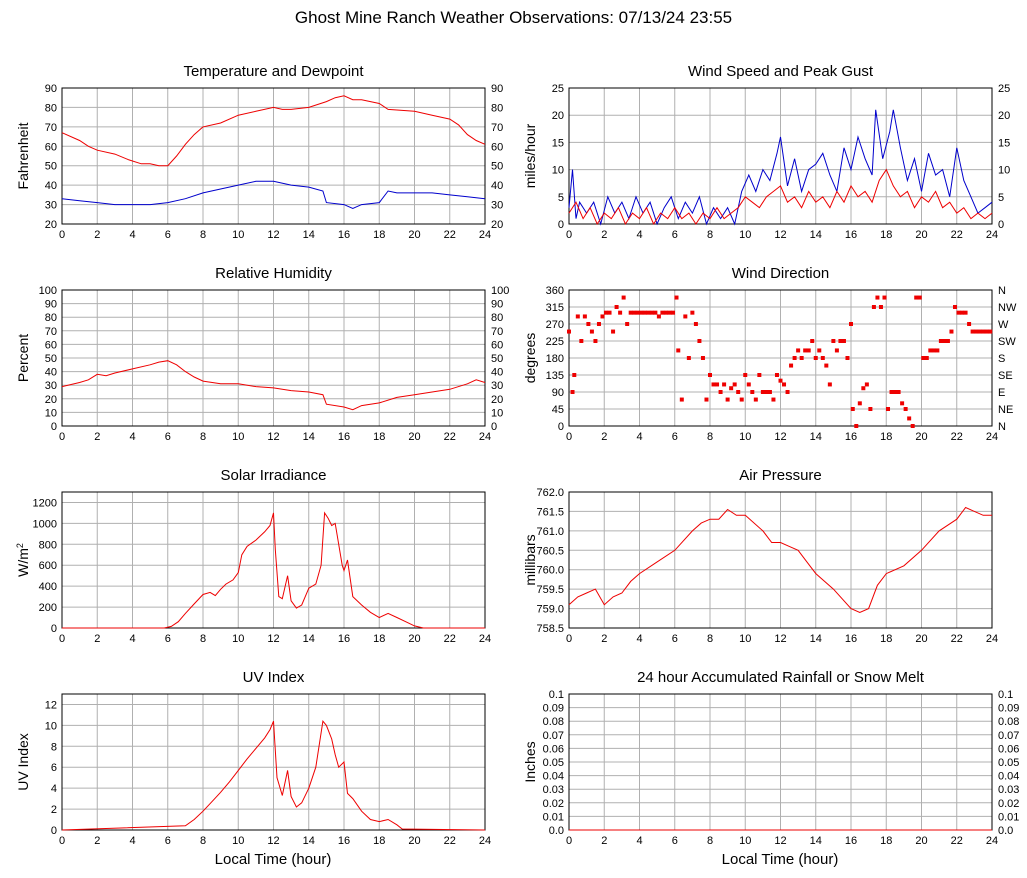  I want to click on y-tick-label: 0.04, so click(553, 777).